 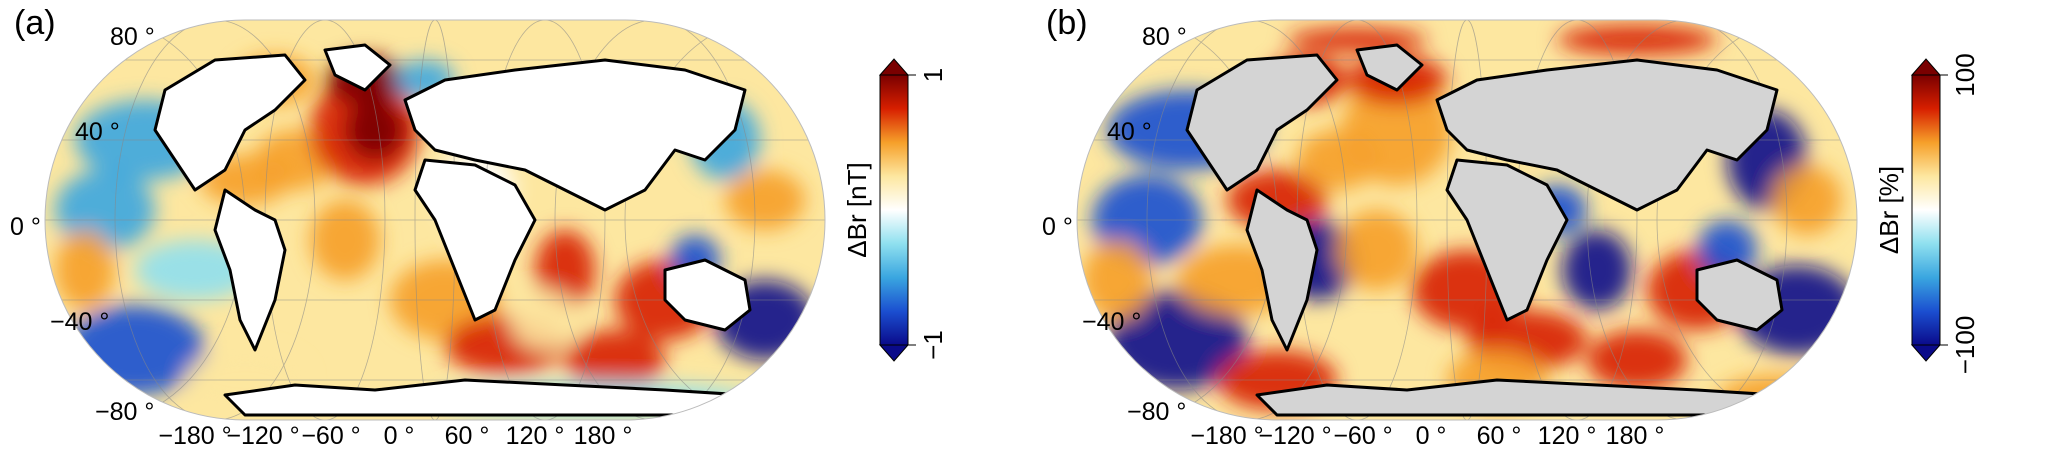 I want to click on colorbar-title: ΔBr [nT], so click(x=857, y=209).